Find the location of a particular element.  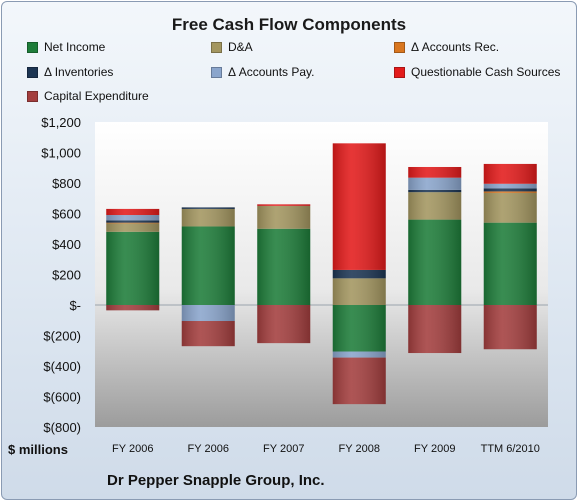

legend-item-capex: Capital Expenditure is located at coordinates (88, 96).